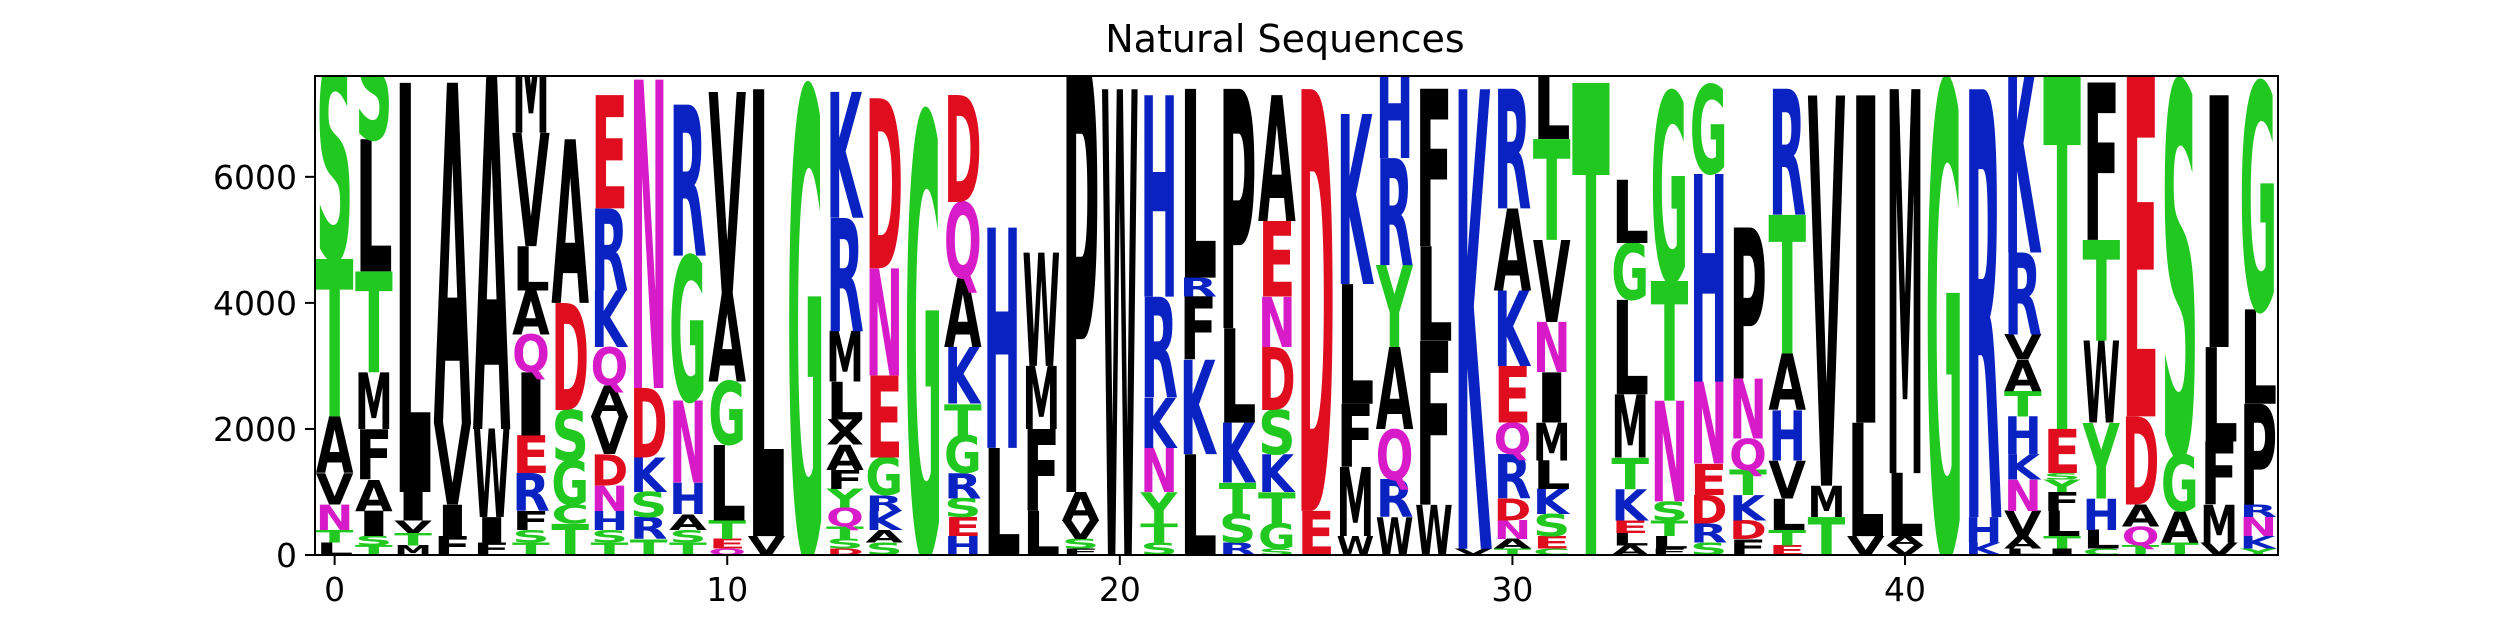  Describe the element at coordinates (1512, 589) in the screenshot. I see `x-tick-label: 30` at that location.